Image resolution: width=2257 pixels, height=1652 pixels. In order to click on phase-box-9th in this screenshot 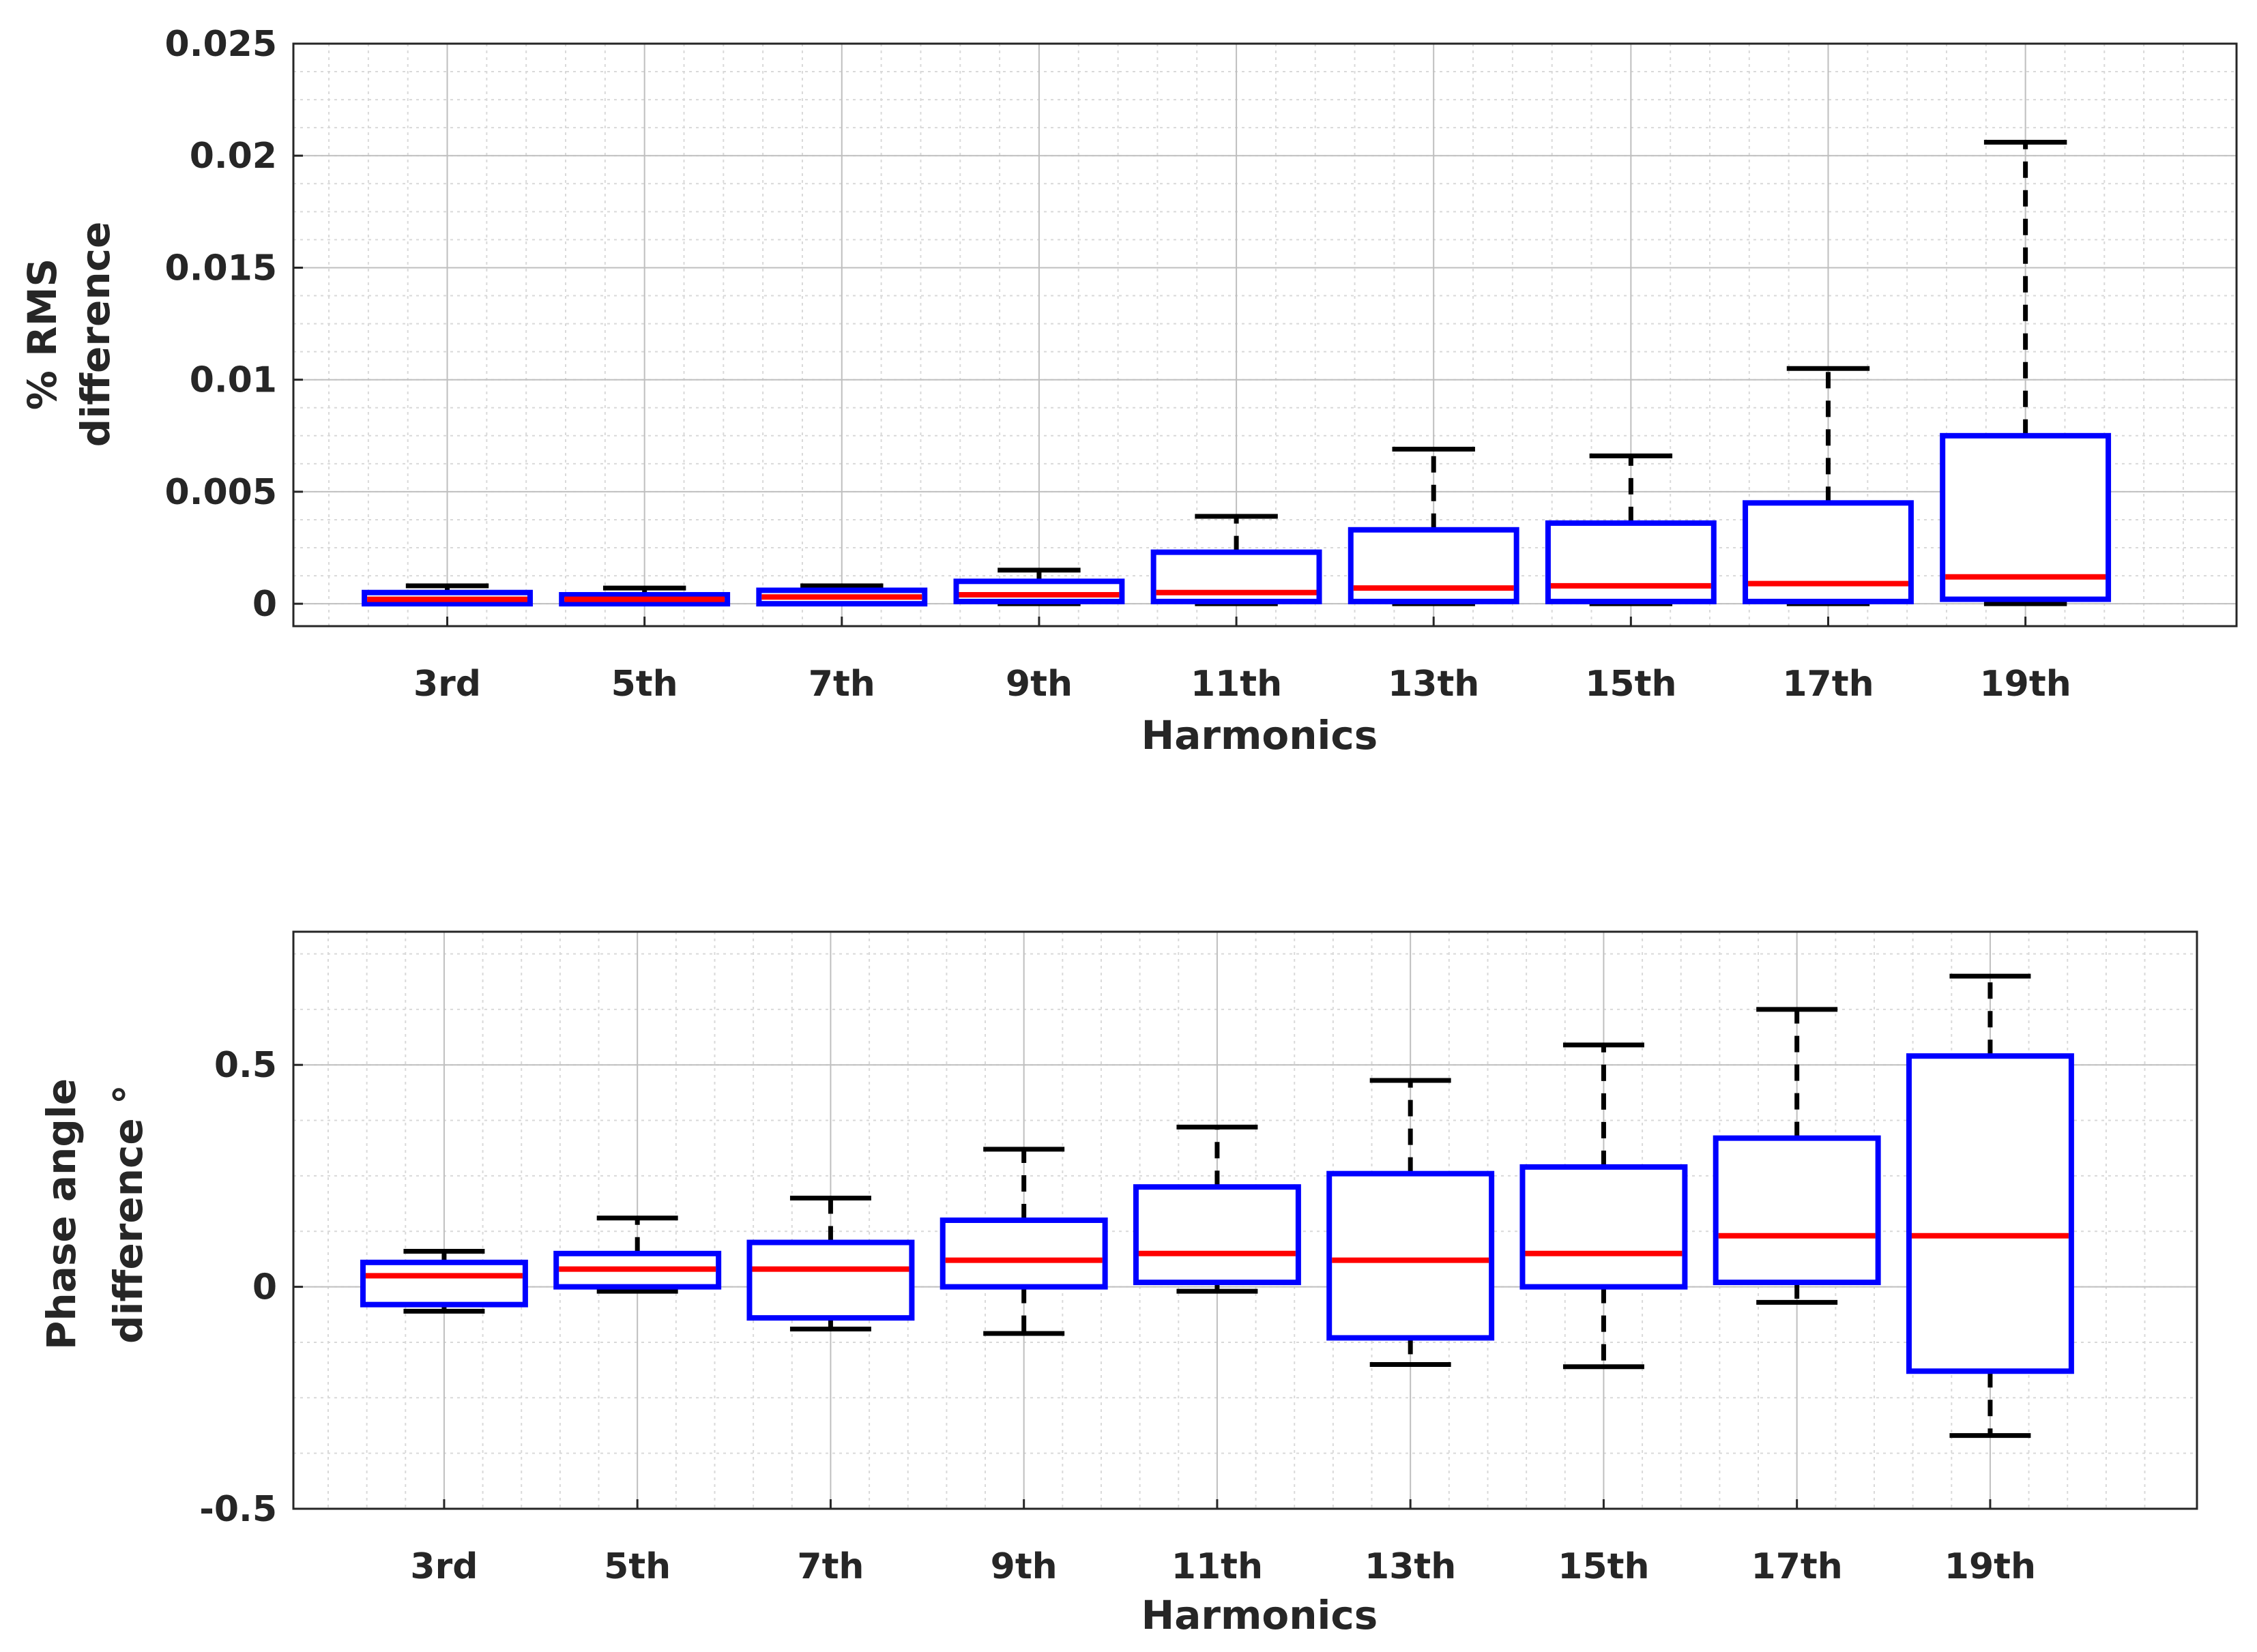, I will do `click(1024, 1241)`.